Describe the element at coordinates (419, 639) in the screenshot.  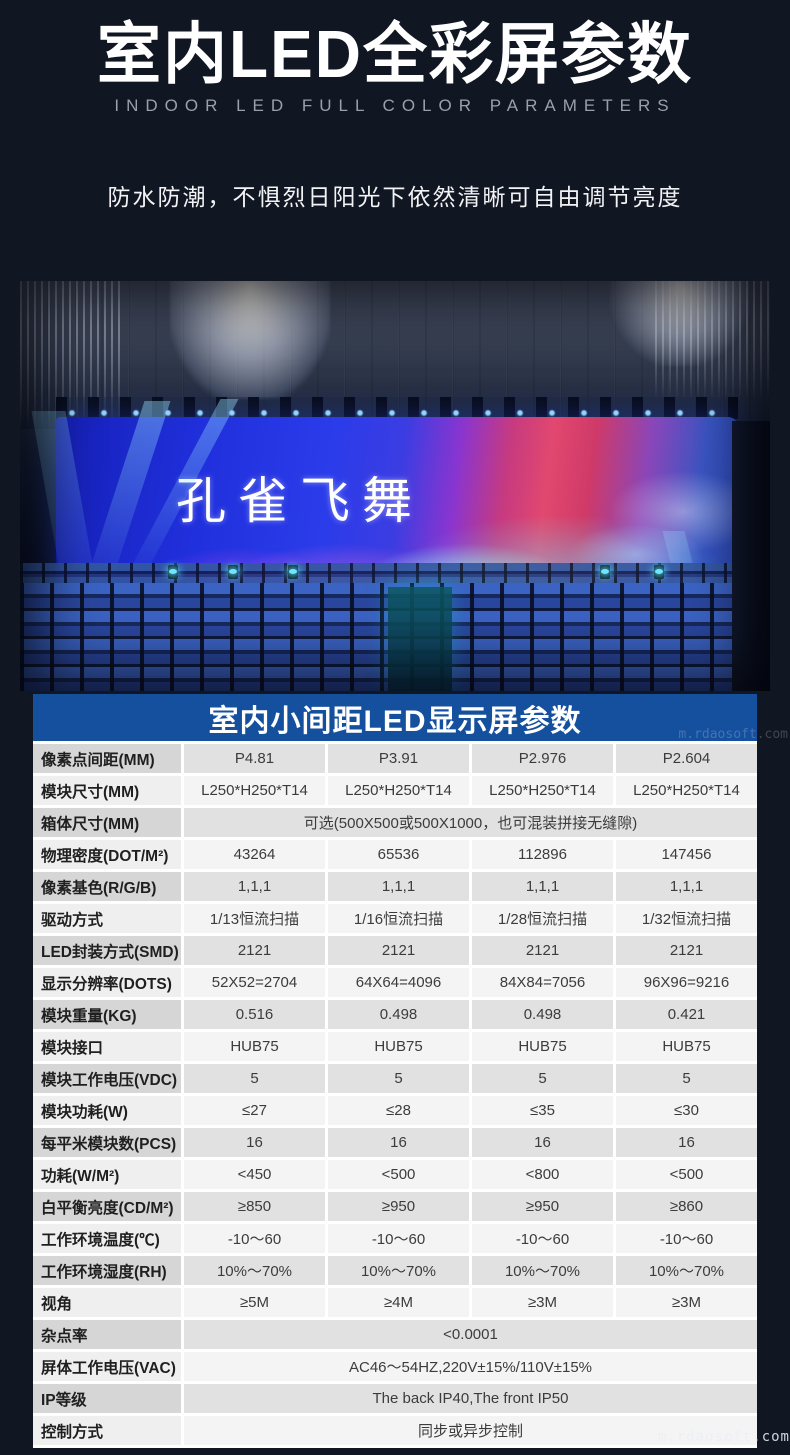
I see `center-aisle` at that location.